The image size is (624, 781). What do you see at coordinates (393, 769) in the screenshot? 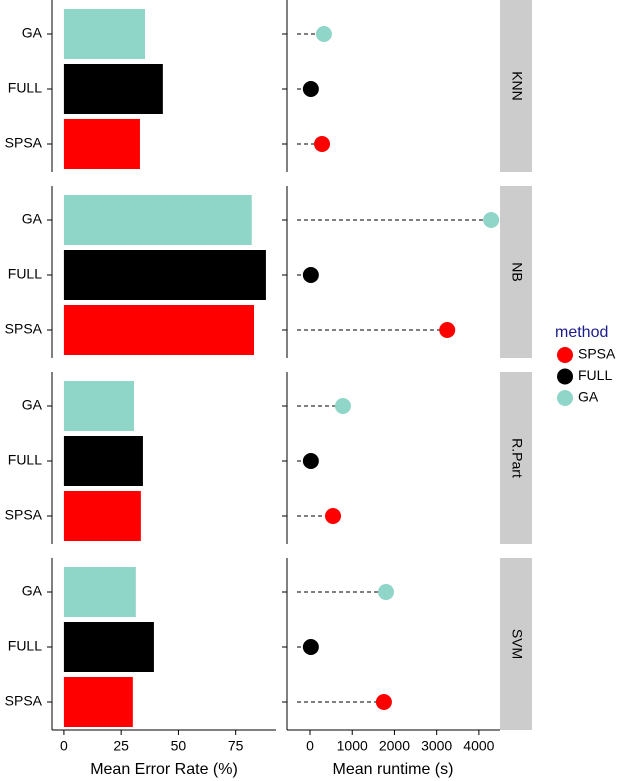
I see `x-axis-title: Mean runtime (s)` at bounding box center [393, 769].